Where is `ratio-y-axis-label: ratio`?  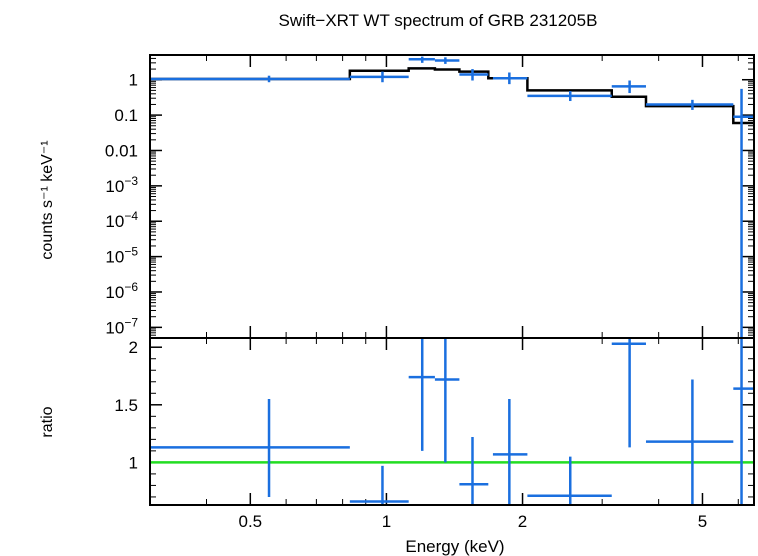 ratio-y-axis-label: ratio is located at coordinates (47, 421).